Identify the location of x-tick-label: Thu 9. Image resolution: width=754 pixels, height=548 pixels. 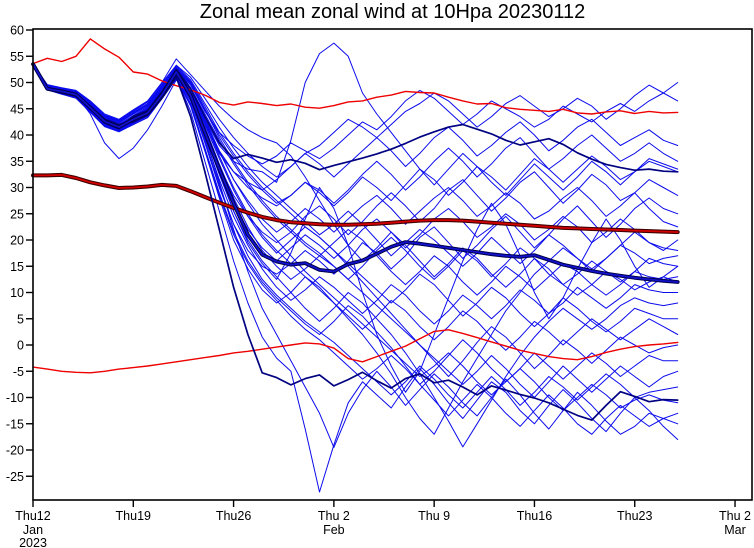
(434, 516).